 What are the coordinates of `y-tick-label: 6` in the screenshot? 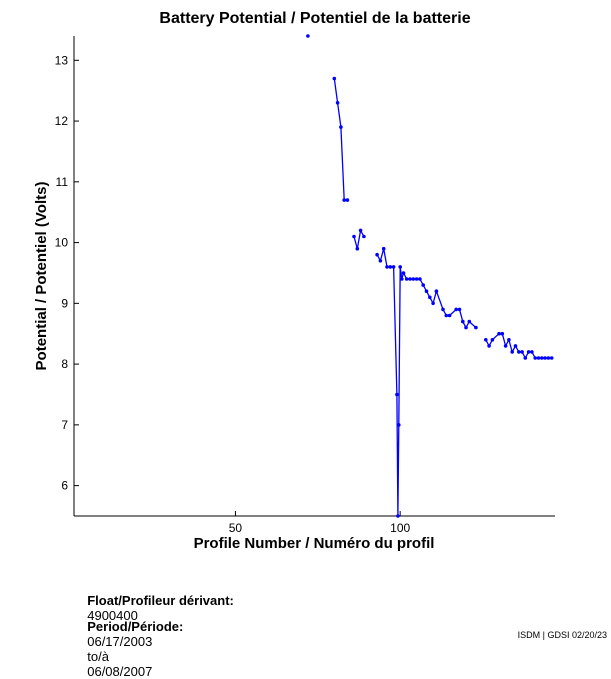 It's located at (64, 486).